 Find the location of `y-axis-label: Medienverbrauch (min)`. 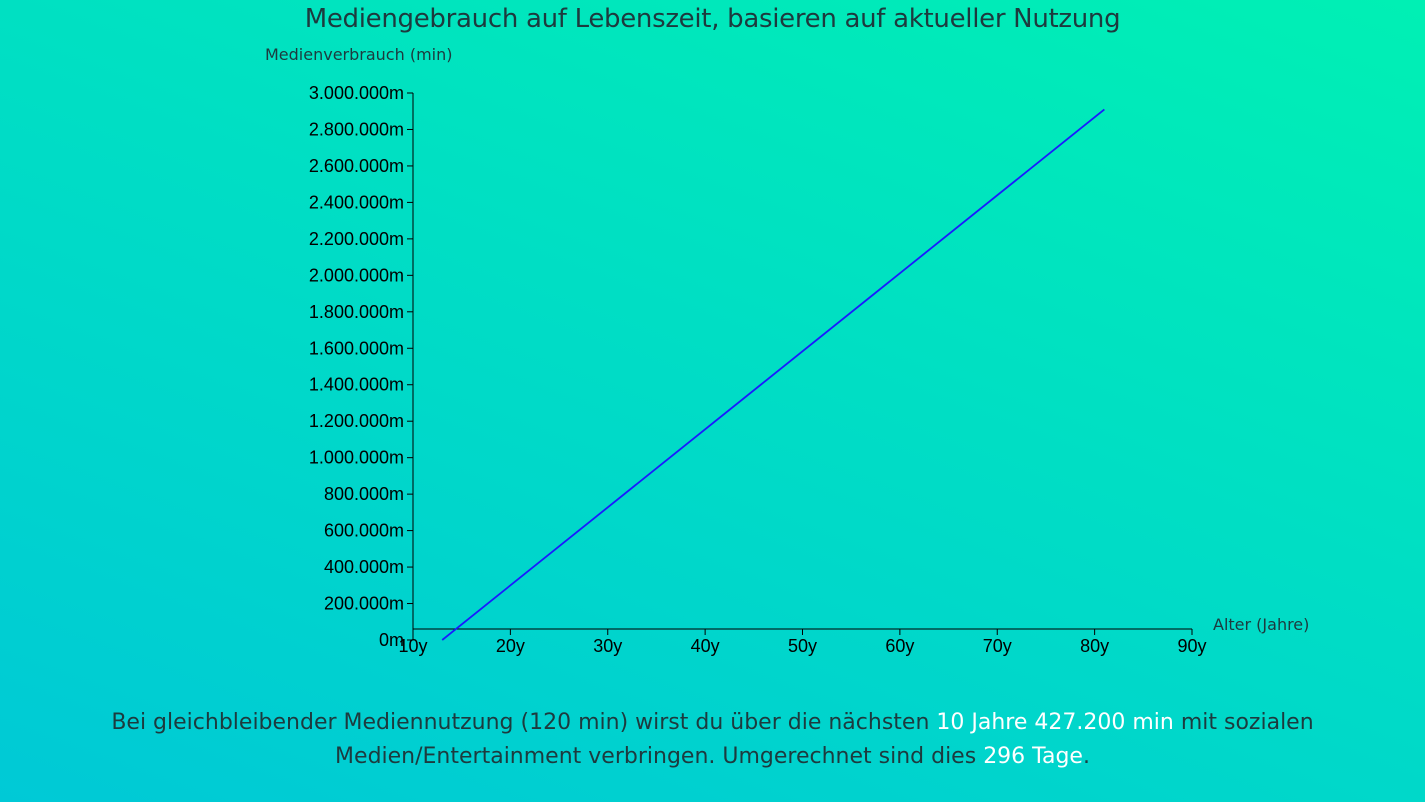

y-axis-label: Medienverbrauch (min) is located at coordinates (358, 54).